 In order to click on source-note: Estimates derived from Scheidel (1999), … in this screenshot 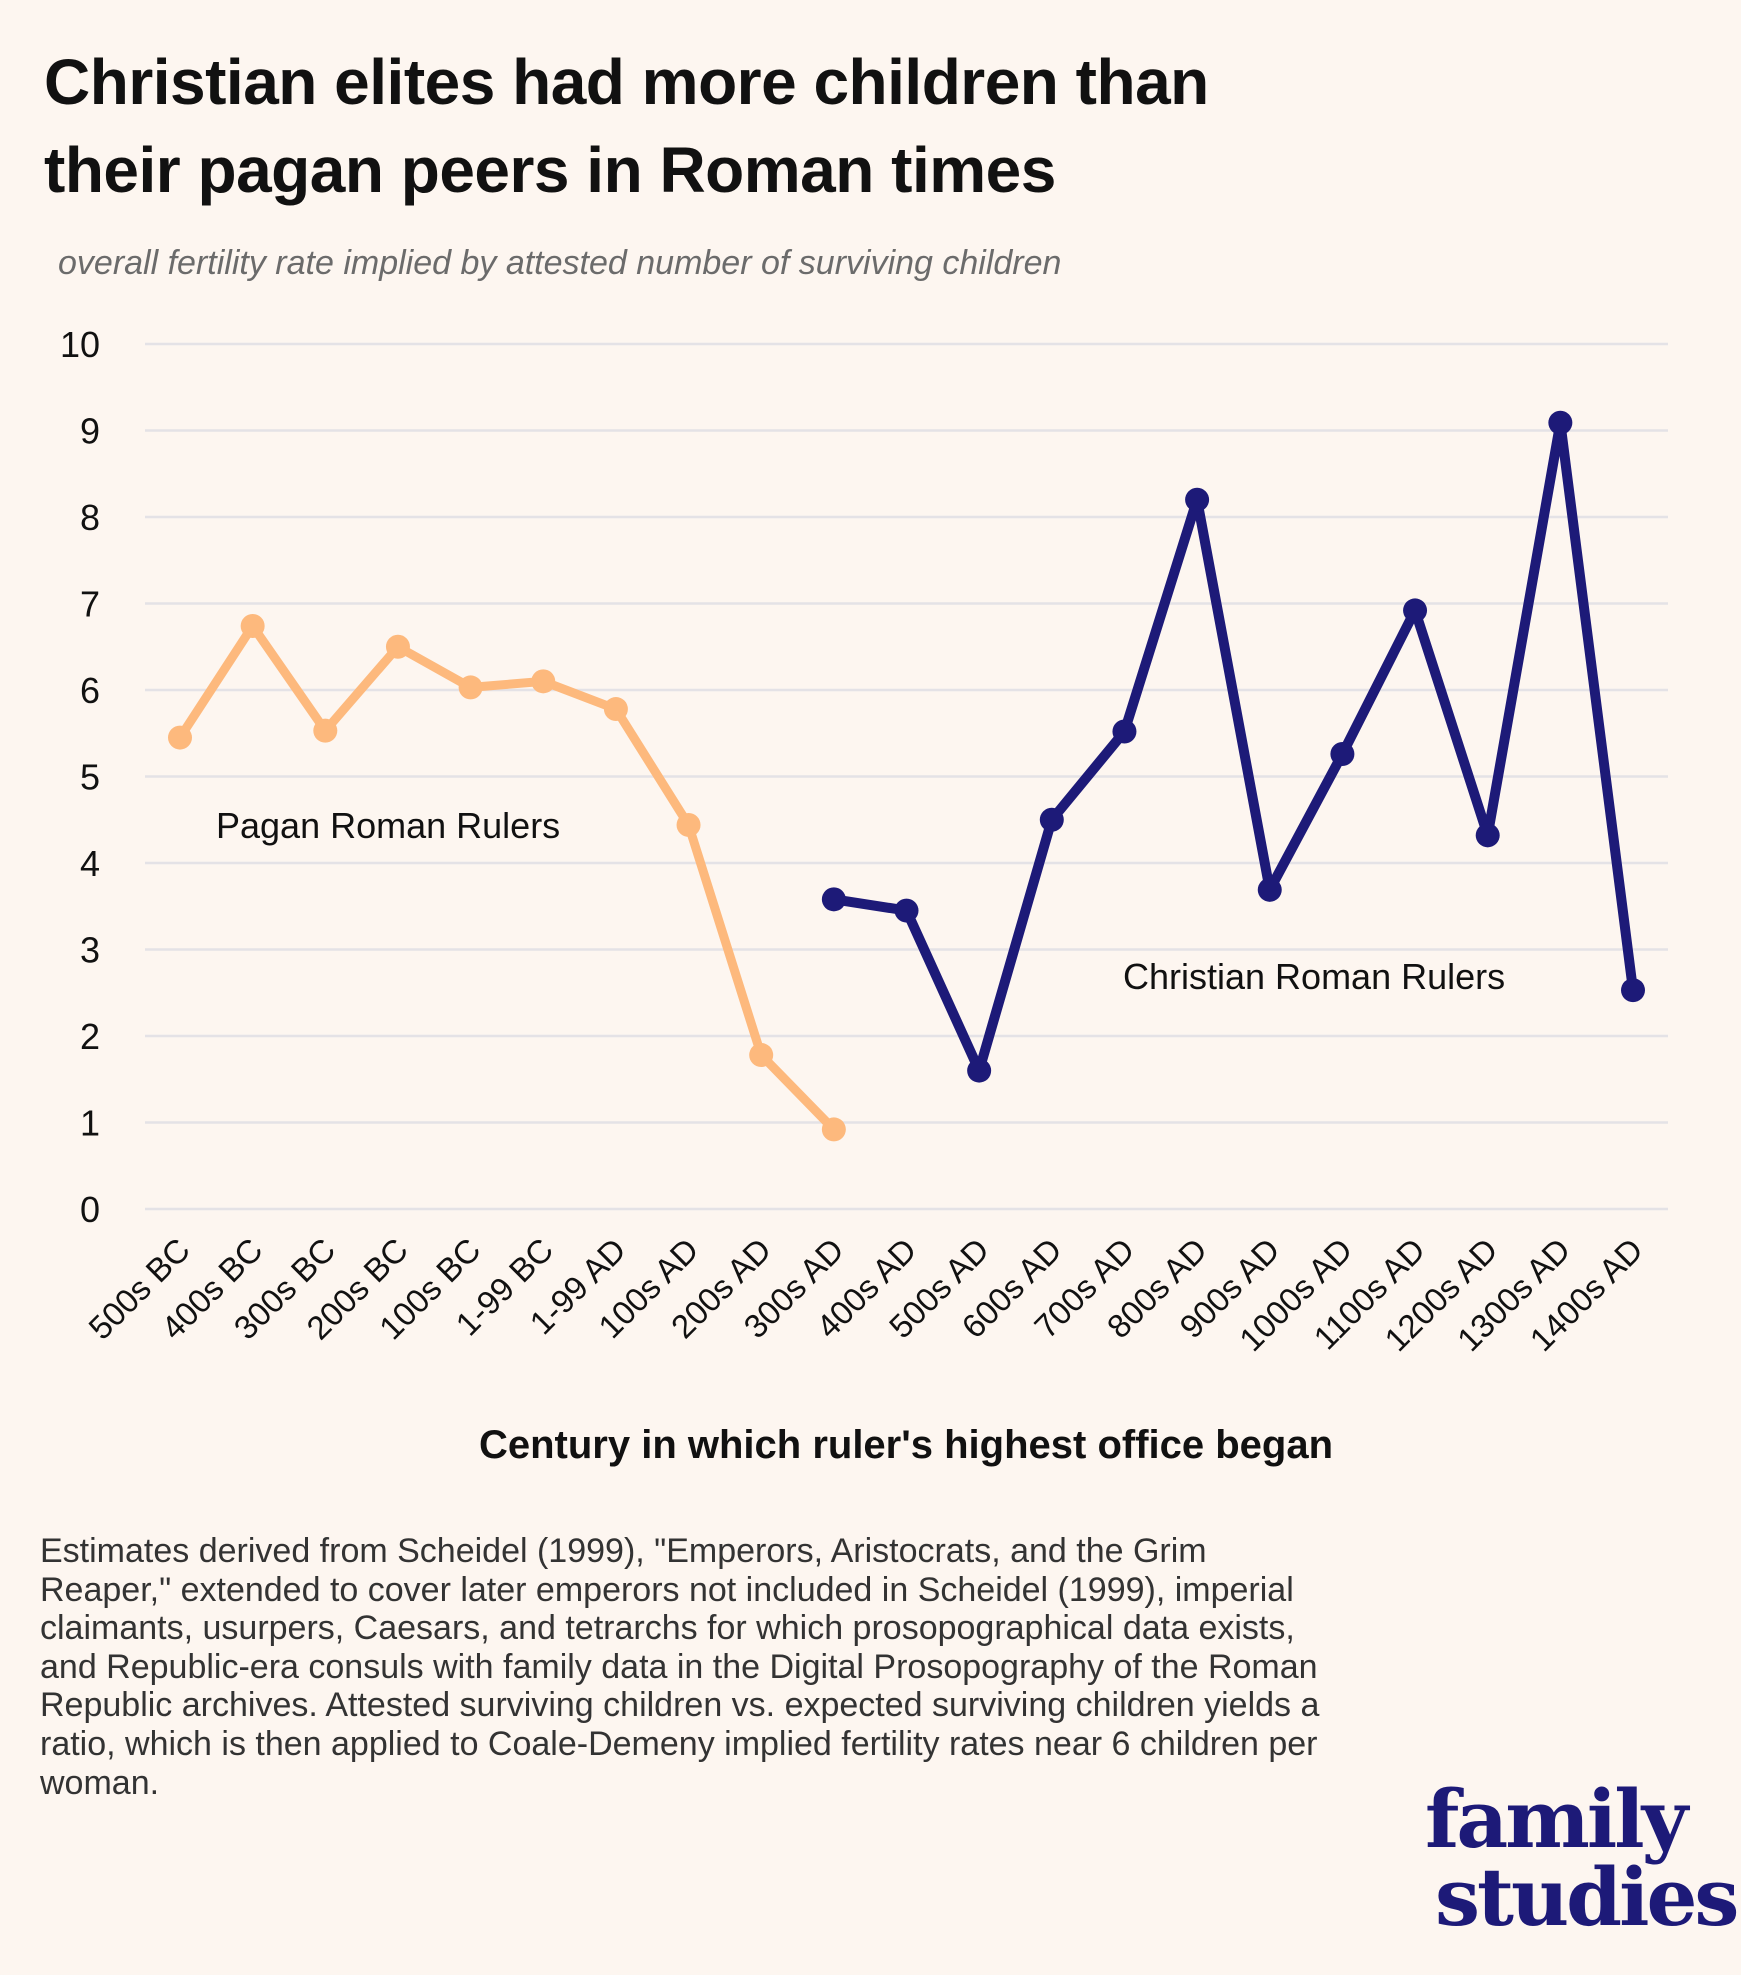, I will do `click(680, 1667)`.